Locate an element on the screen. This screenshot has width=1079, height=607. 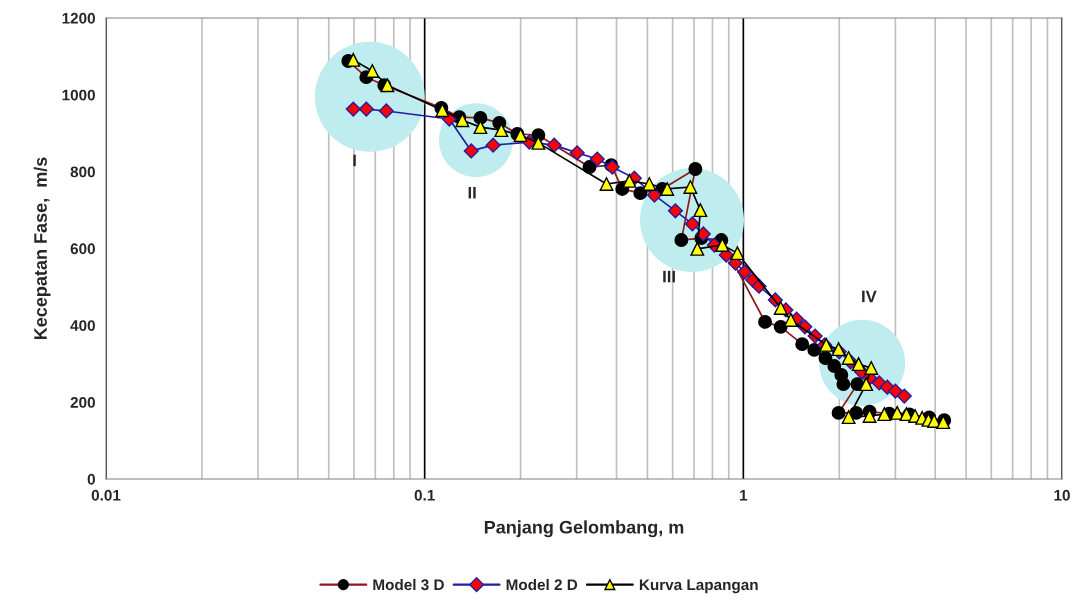
x-tick-label: 10 is located at coordinates (1062, 495).